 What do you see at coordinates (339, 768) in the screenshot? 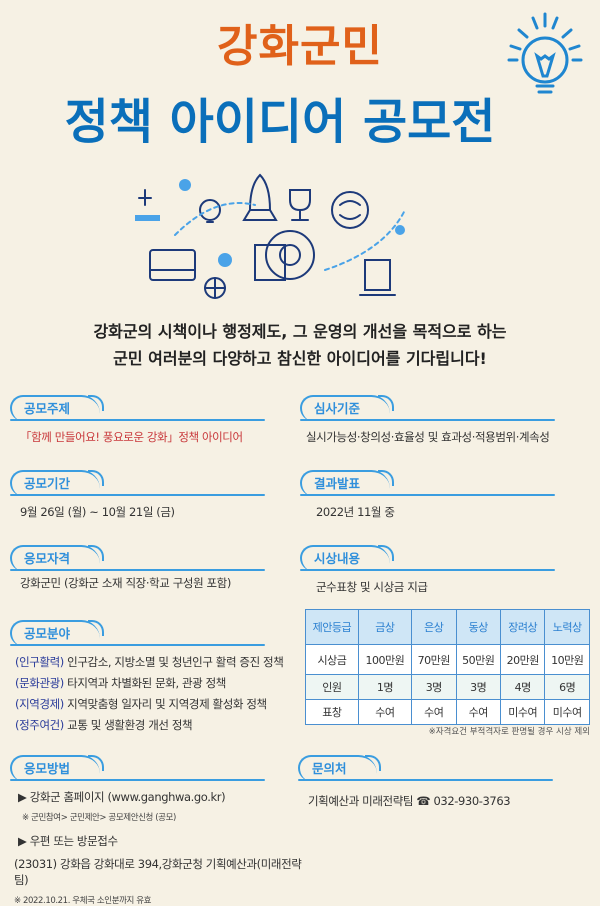
I see `section-label: 문의처` at bounding box center [339, 768].